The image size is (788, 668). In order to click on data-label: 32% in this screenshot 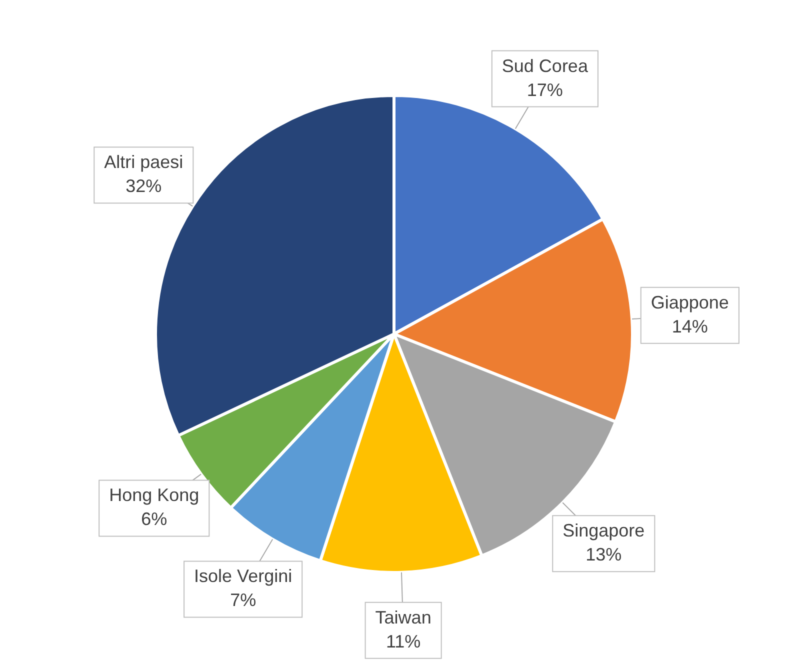, I will do `click(144, 186)`.